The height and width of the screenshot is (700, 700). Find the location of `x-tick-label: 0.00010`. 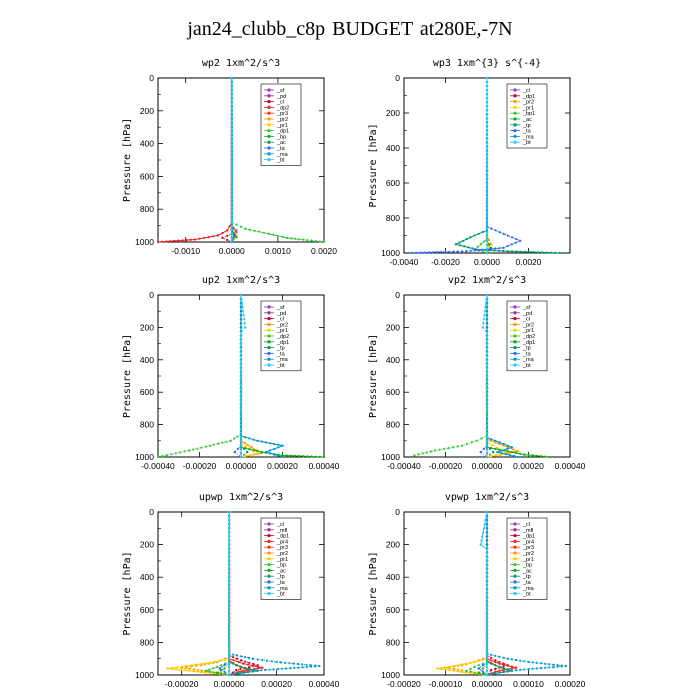

x-tick-label: 0.00010 is located at coordinates (528, 684).